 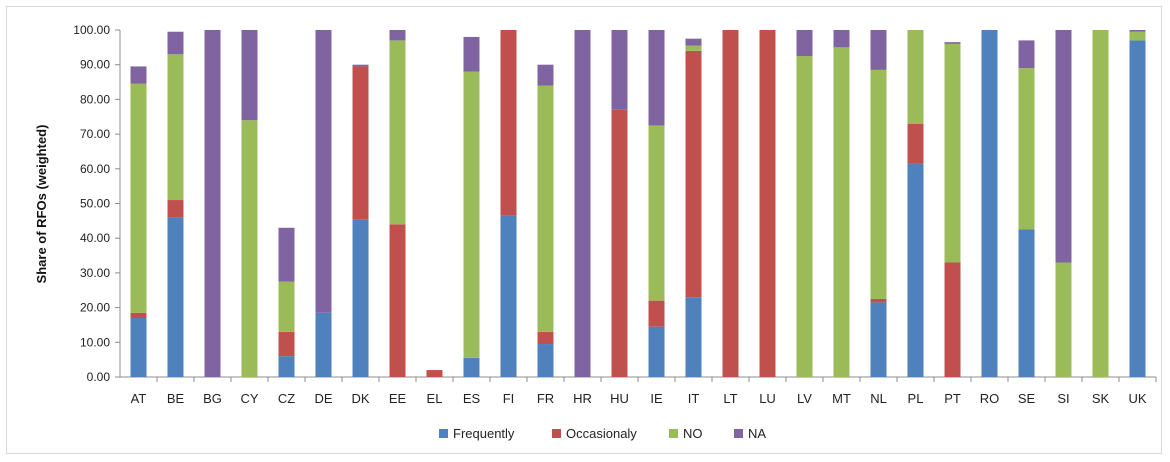 What do you see at coordinates (443, 433) in the screenshot?
I see `legend-swatch-frequently` at bounding box center [443, 433].